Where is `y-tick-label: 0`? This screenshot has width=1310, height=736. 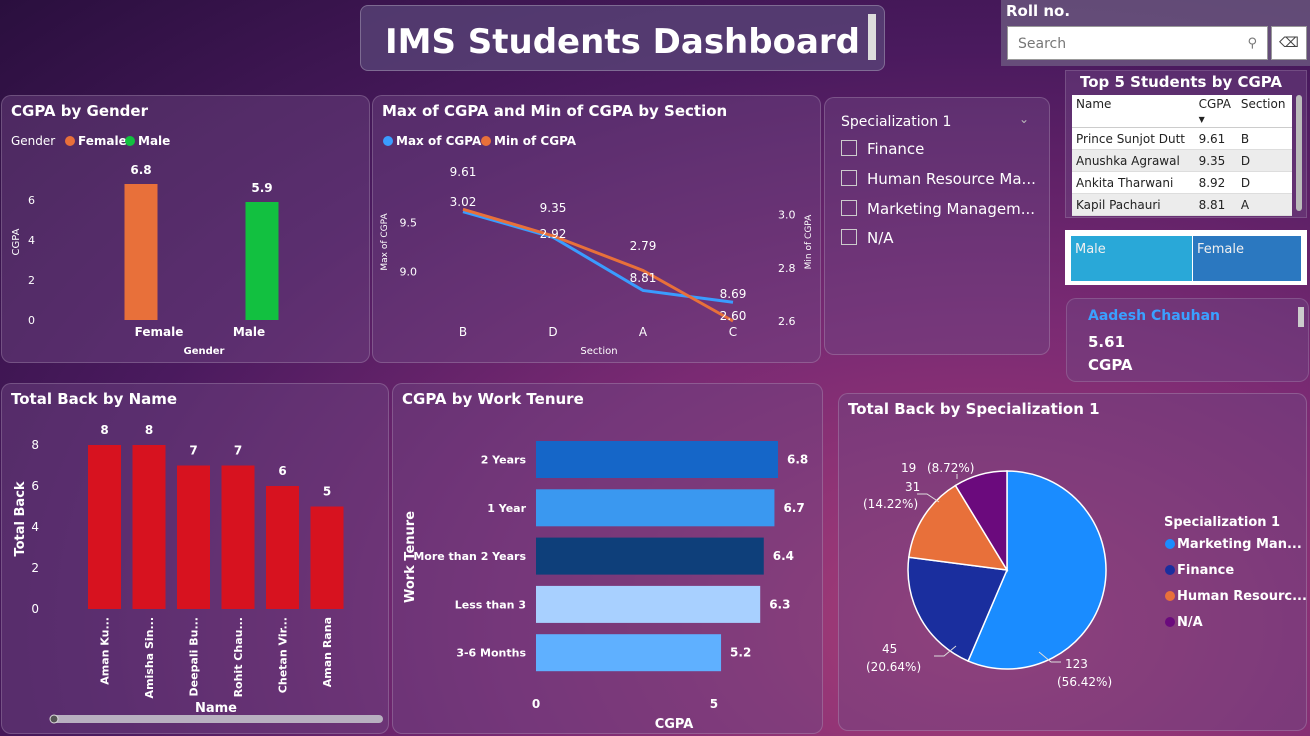 y-tick-label: 0 is located at coordinates (35, 609).